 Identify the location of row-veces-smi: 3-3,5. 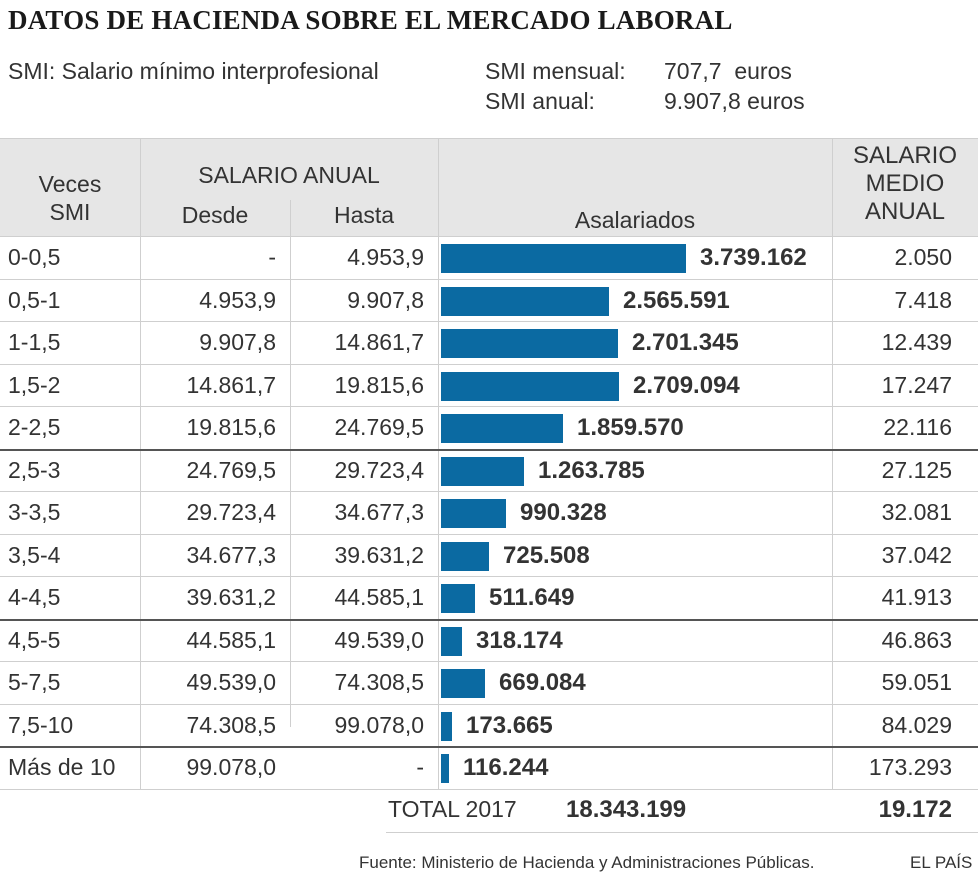
(34, 512).